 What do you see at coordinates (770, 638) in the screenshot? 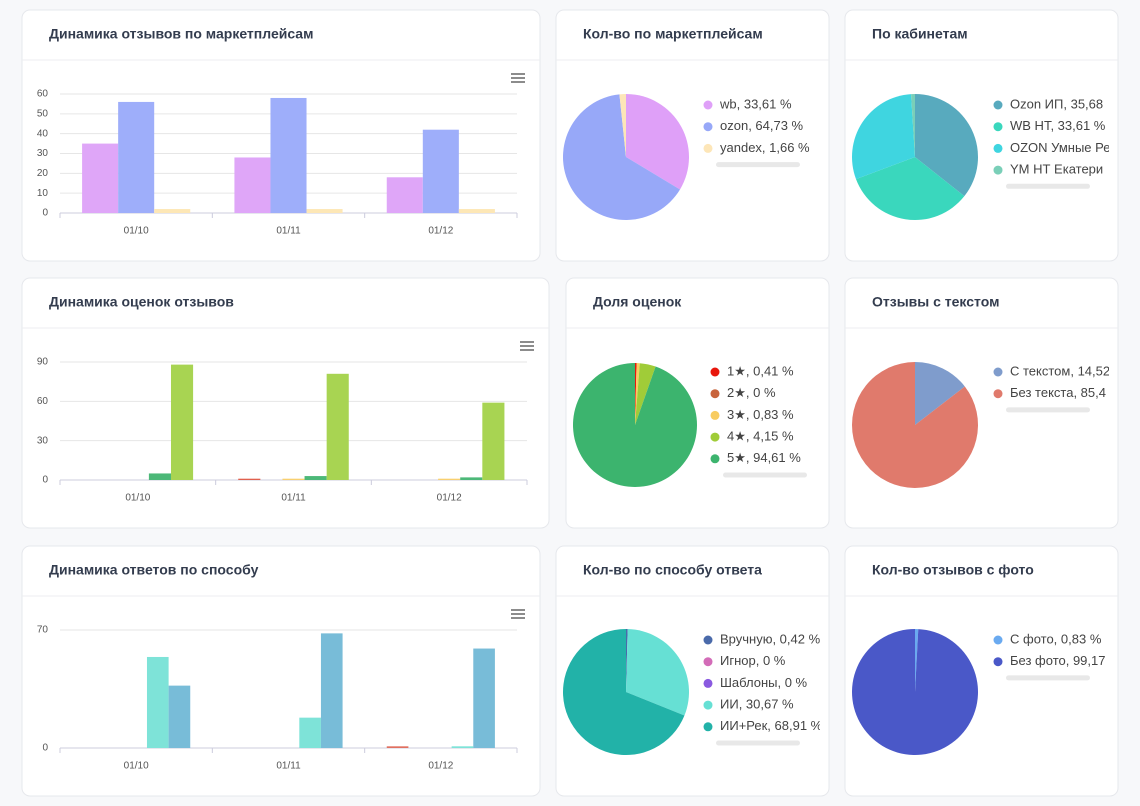
I see `legend-label: Вручную, 0,42 %` at bounding box center [770, 638].